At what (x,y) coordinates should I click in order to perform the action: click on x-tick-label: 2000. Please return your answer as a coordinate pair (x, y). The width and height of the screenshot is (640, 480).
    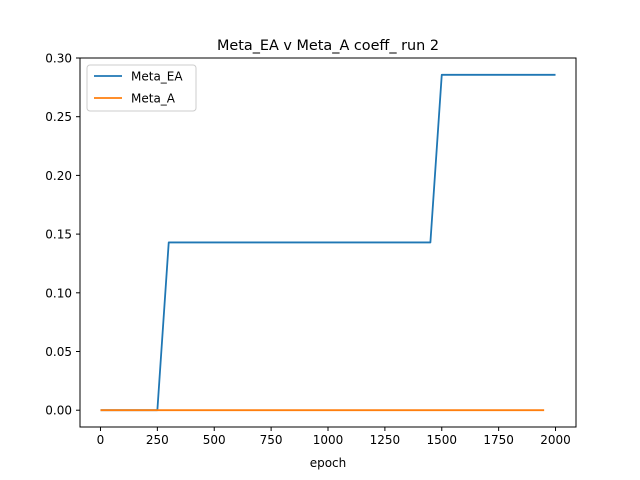
    Looking at the image, I should click on (555, 440).